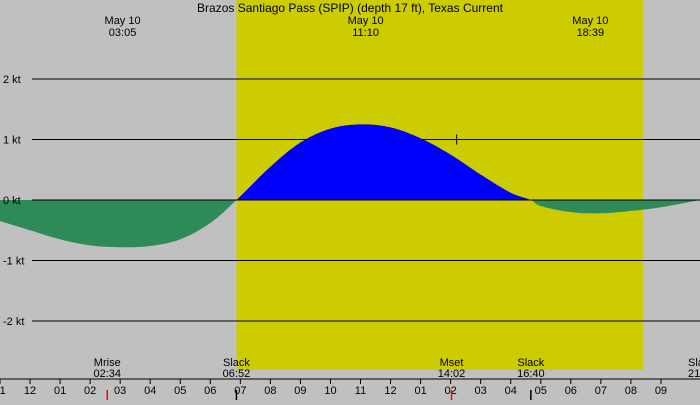 The width and height of the screenshot is (700, 405). Describe the element at coordinates (694, 363) in the screenshot. I see `event-name: Sla` at that location.